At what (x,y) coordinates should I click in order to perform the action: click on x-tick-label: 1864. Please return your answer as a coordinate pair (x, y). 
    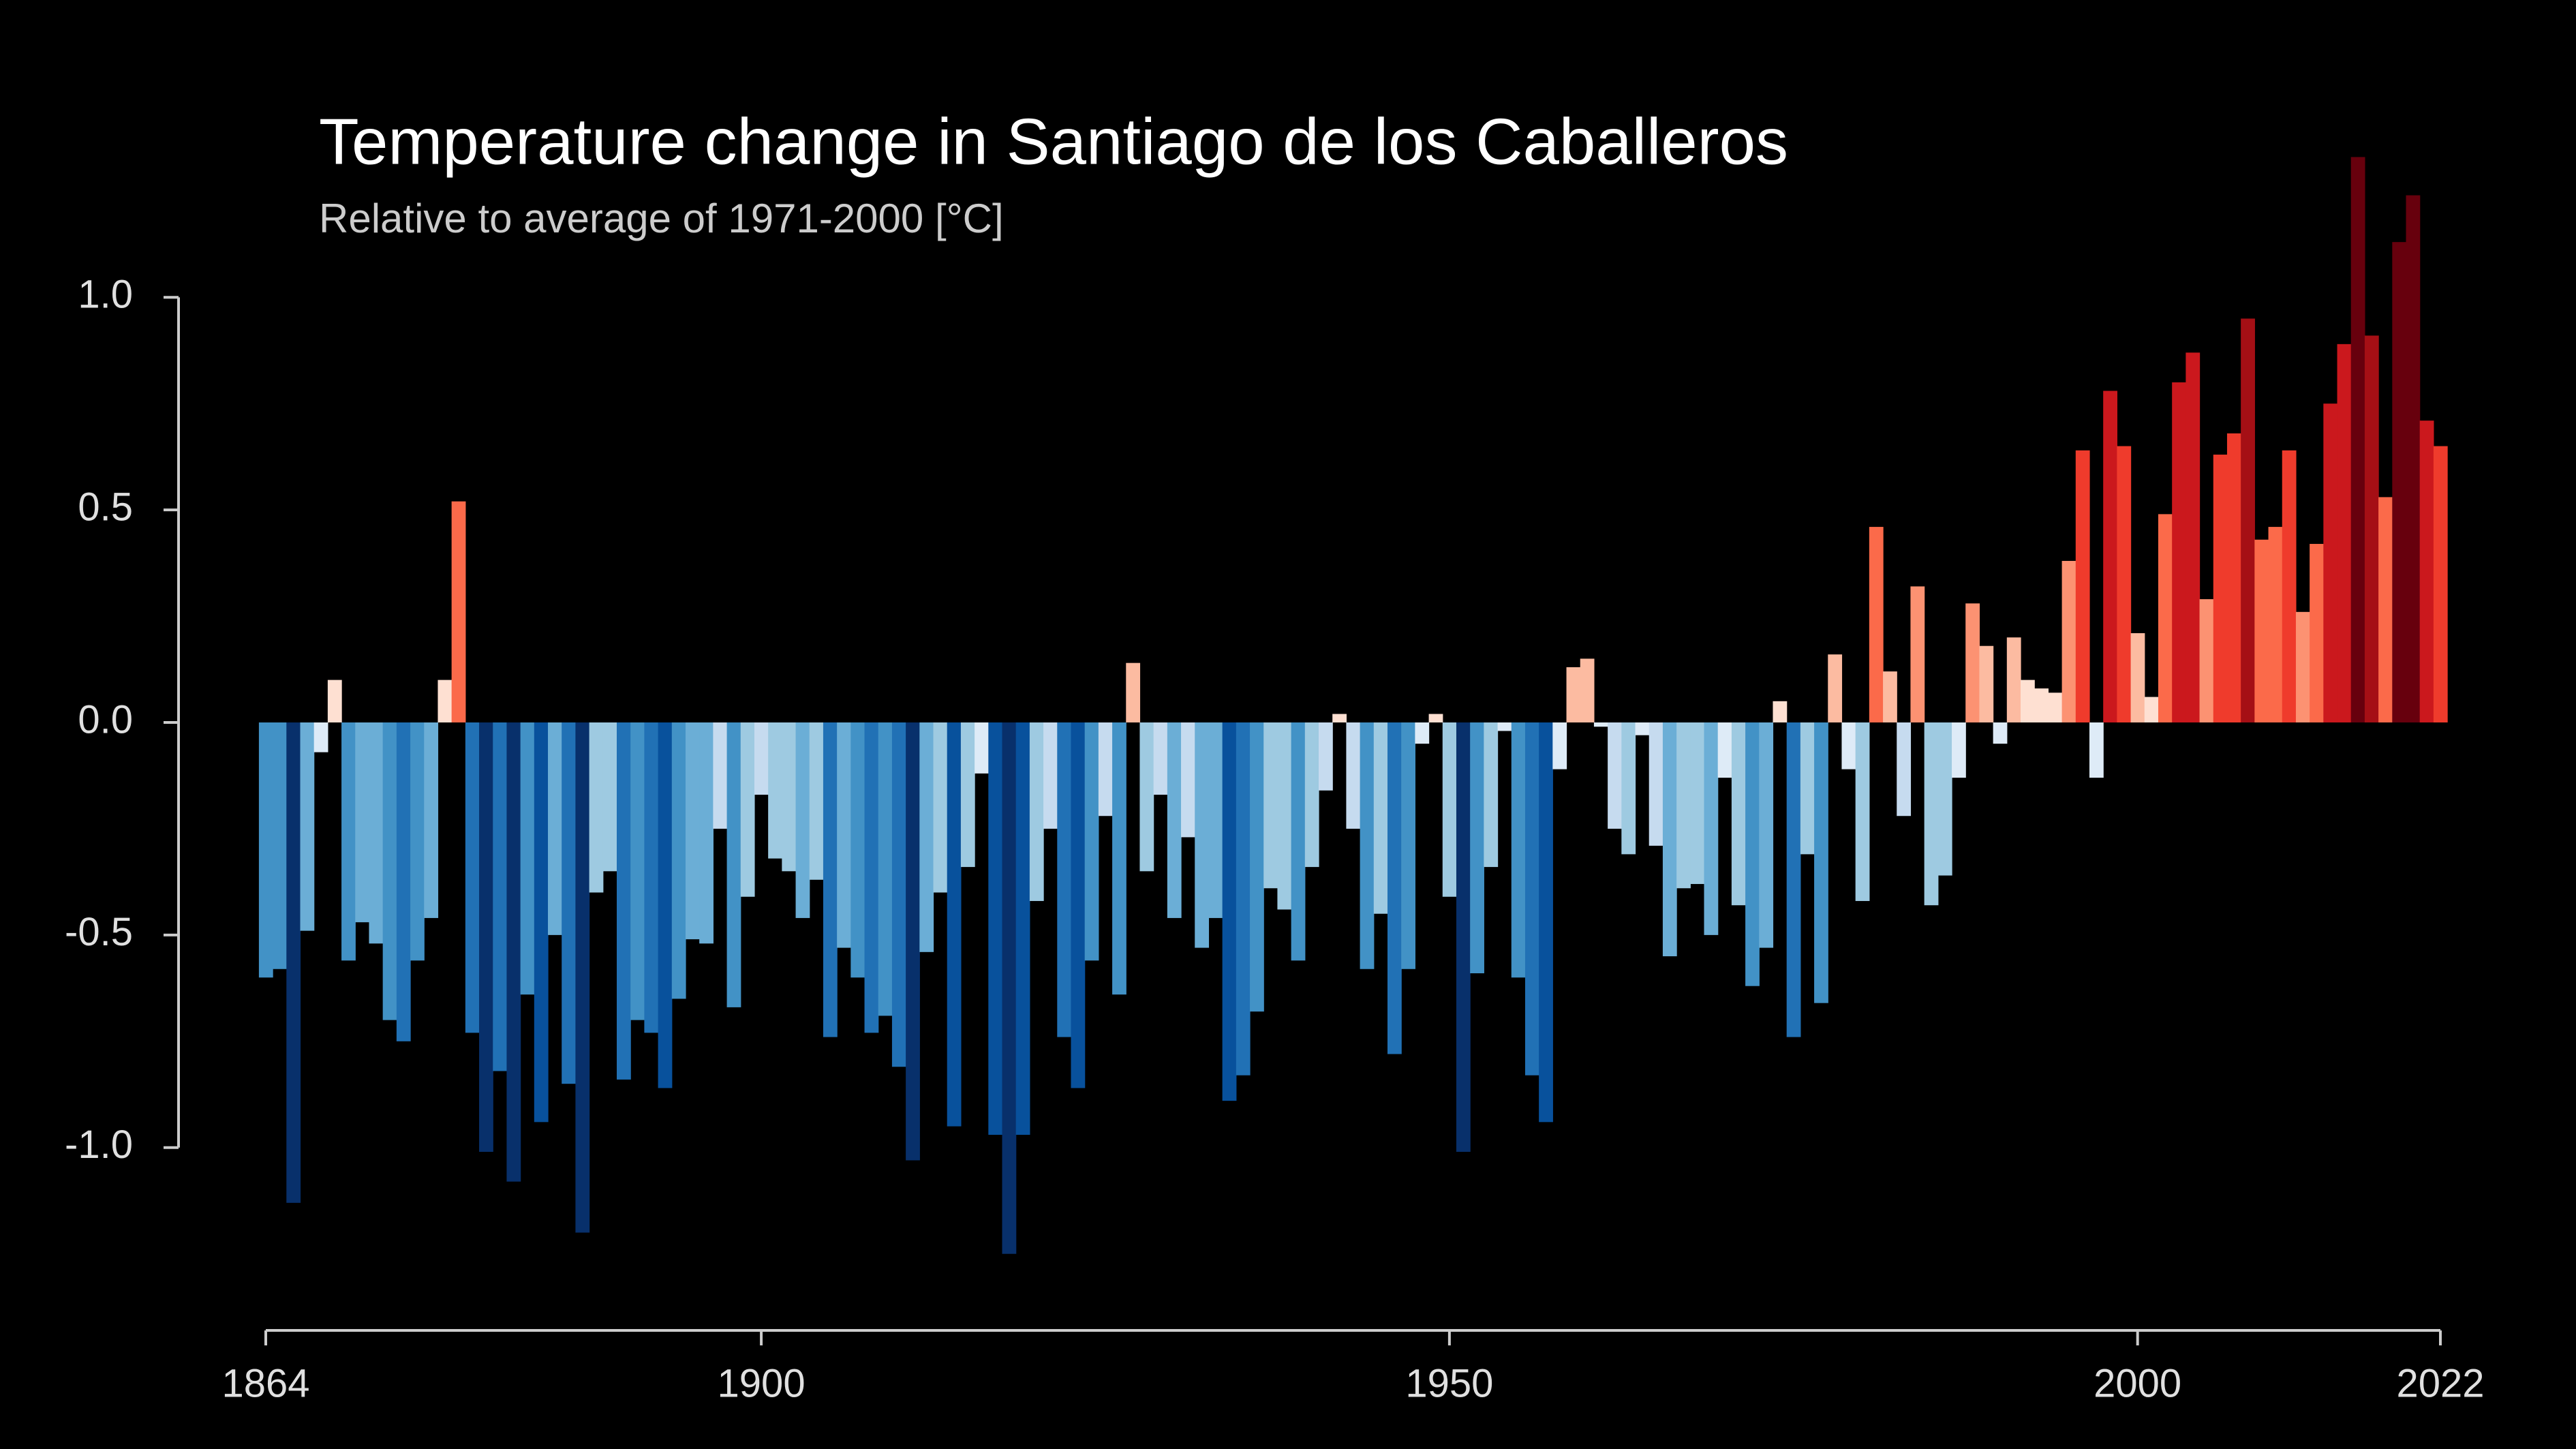
    Looking at the image, I should click on (265, 1383).